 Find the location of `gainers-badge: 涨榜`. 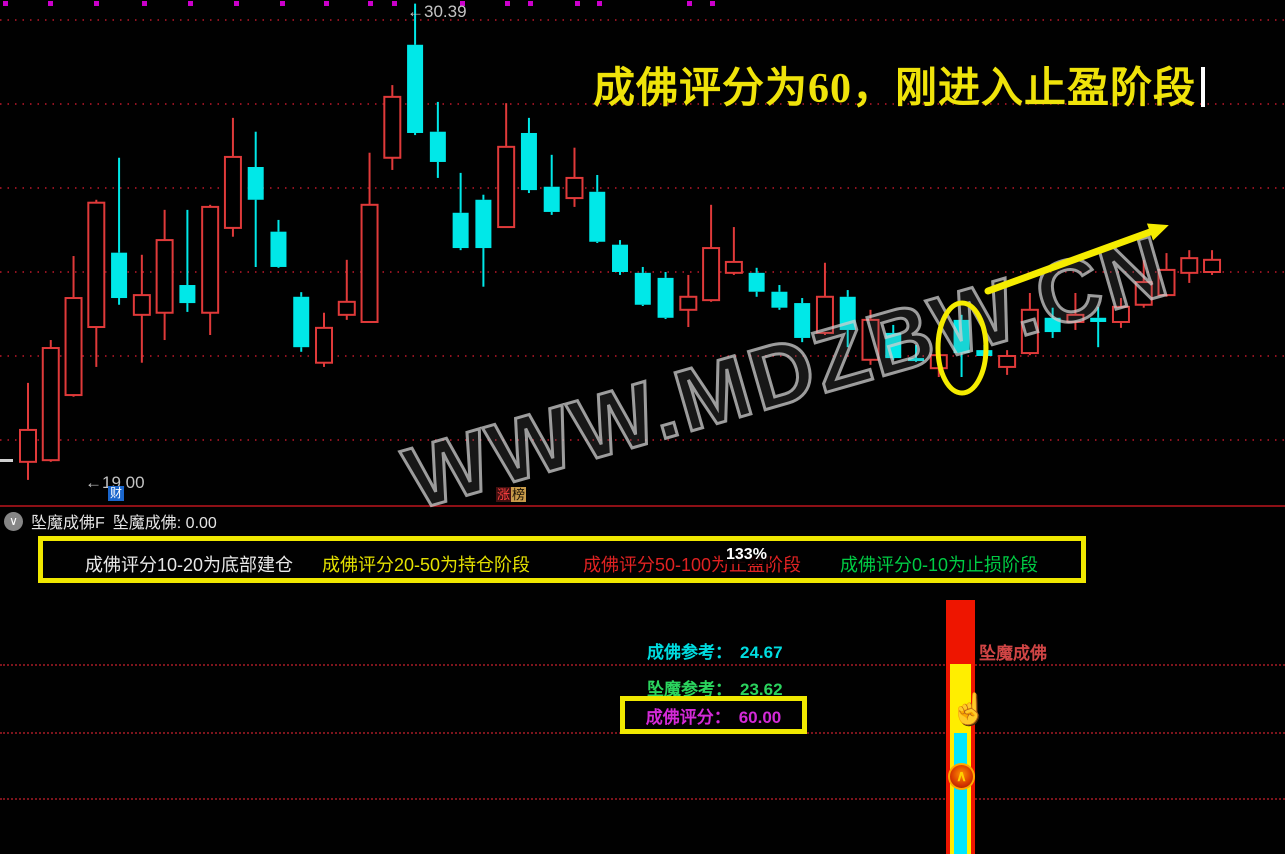

gainers-badge: 涨榜 is located at coordinates (511, 495).